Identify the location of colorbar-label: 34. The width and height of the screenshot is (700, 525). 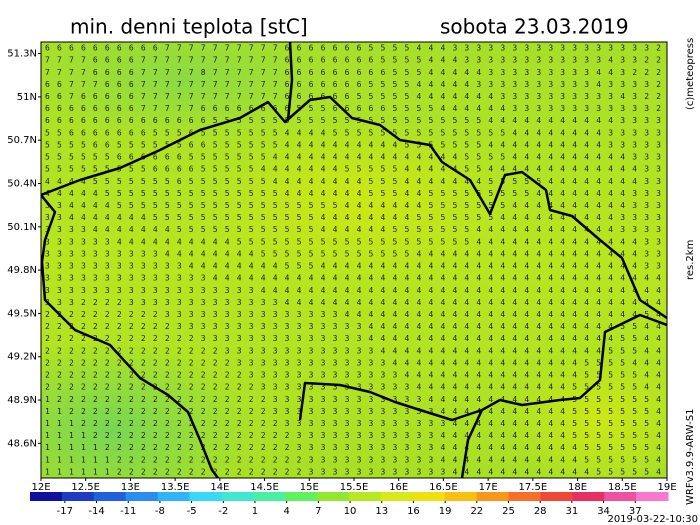
(603, 511).